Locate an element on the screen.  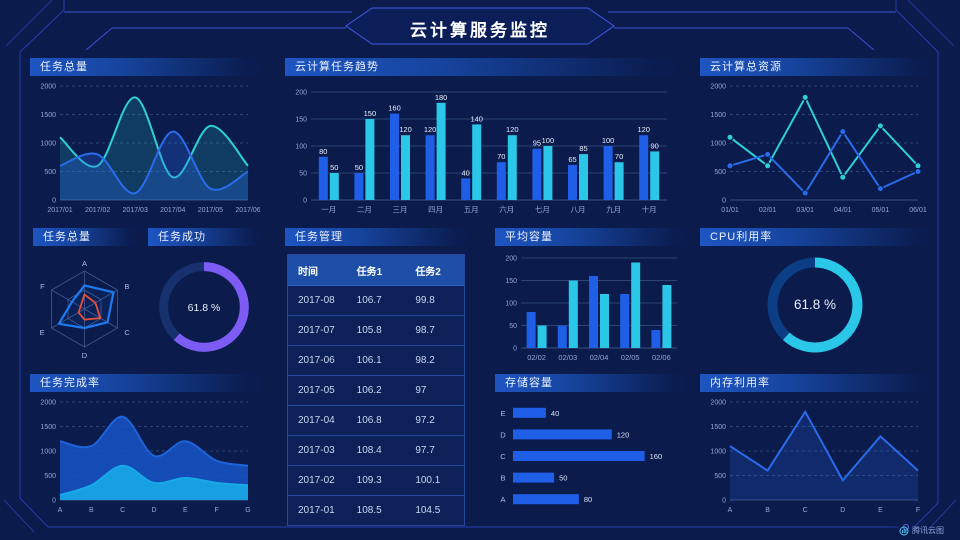
table-cell: 104.5 is located at coordinates (434, 510).